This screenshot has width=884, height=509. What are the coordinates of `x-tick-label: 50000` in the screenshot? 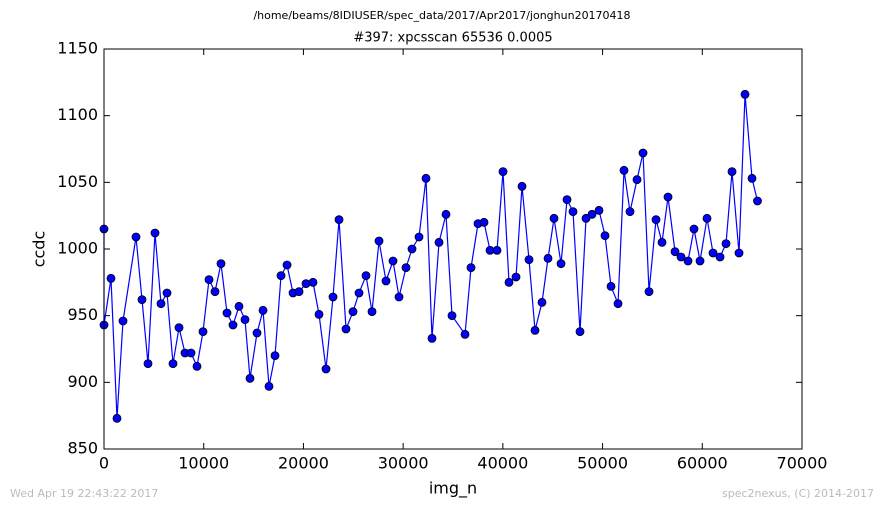 It's located at (602, 463).